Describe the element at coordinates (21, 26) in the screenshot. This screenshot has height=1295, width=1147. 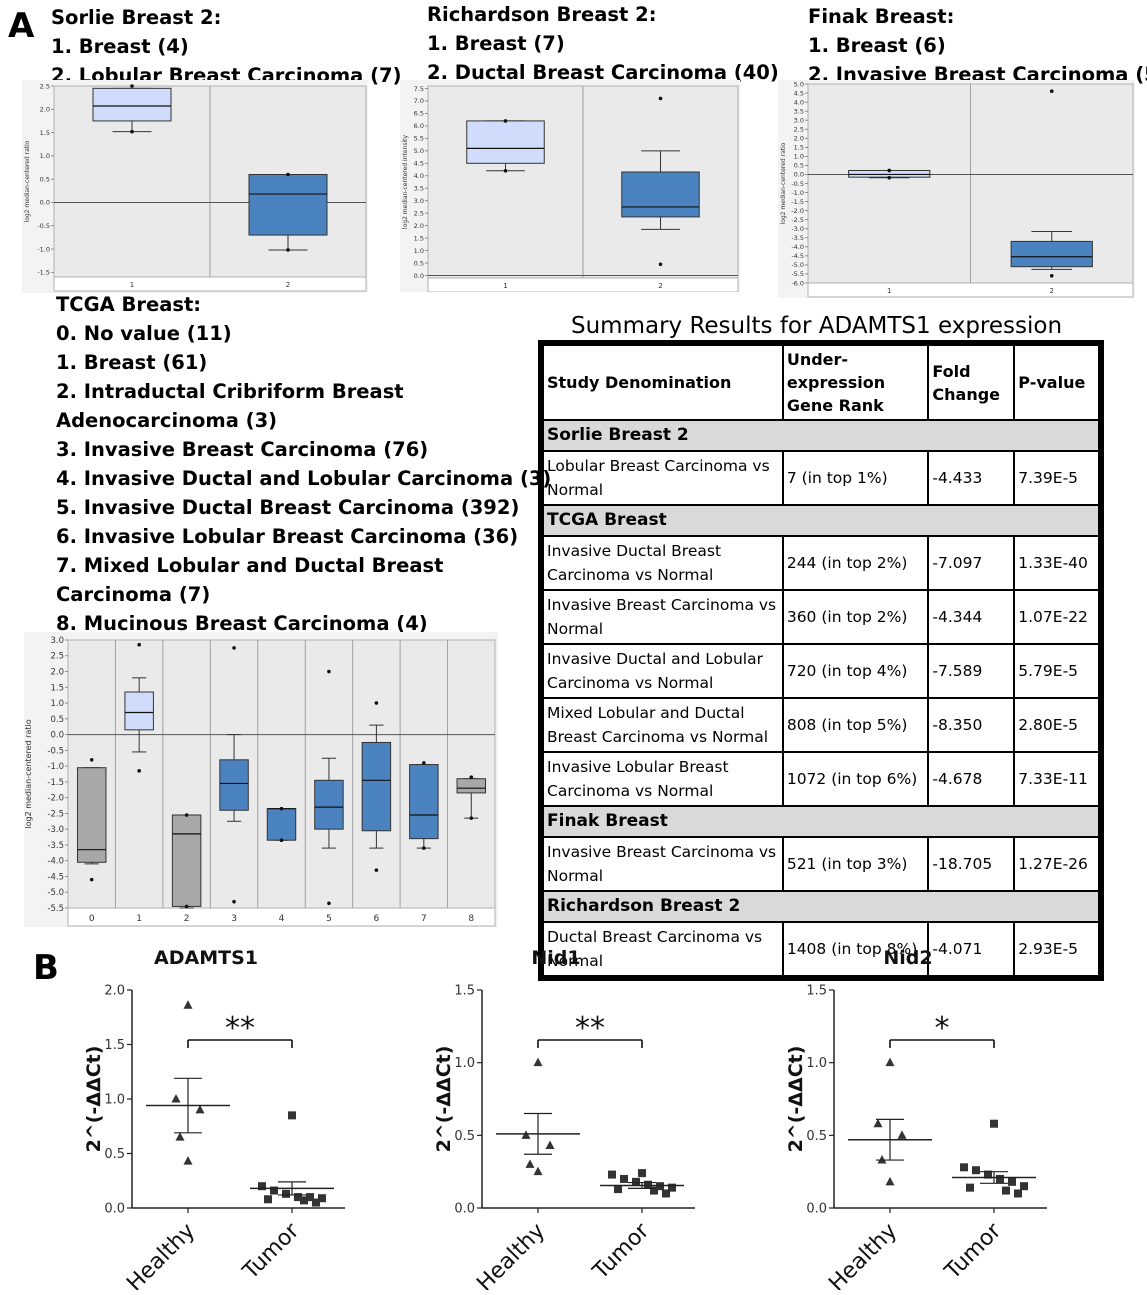
I see `panel-label-a: A` at that location.